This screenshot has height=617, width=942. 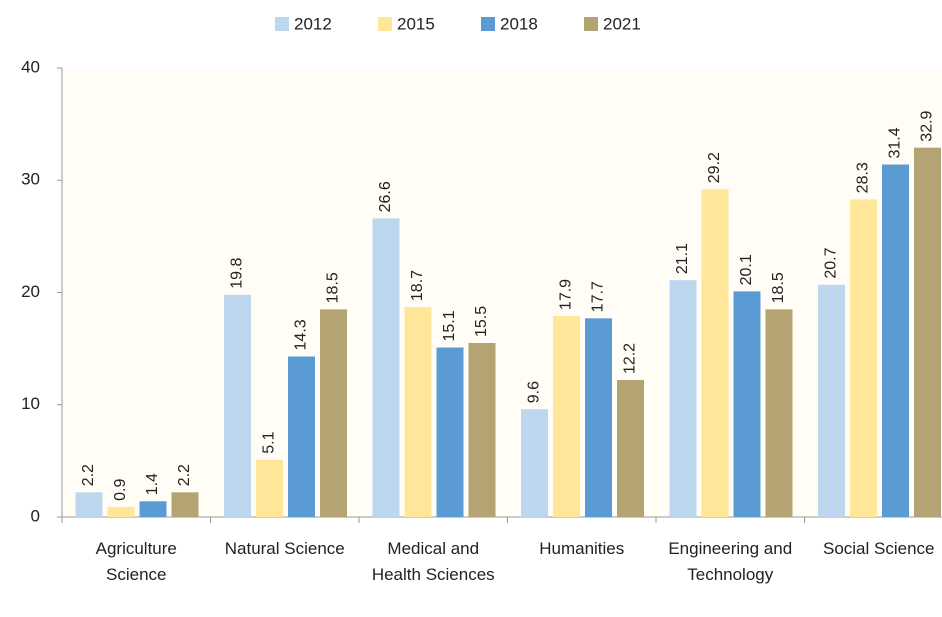 I want to click on y-tick-label: 30, so click(x=30, y=179).